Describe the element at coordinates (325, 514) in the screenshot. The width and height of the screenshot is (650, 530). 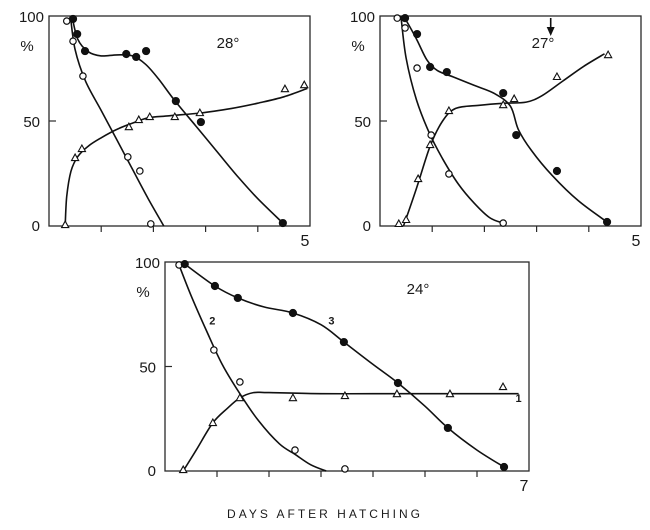
I see `x-axis-label: DAYS AFTER HATCHING` at that location.